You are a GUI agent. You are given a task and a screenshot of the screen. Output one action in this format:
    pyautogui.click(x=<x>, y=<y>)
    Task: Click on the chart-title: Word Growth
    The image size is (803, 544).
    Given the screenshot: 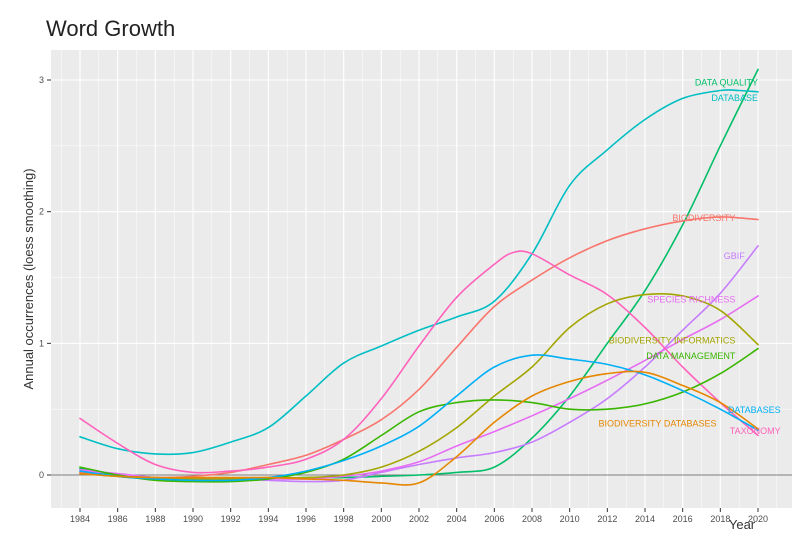 What is the action you would take?
    pyautogui.click(x=111, y=28)
    